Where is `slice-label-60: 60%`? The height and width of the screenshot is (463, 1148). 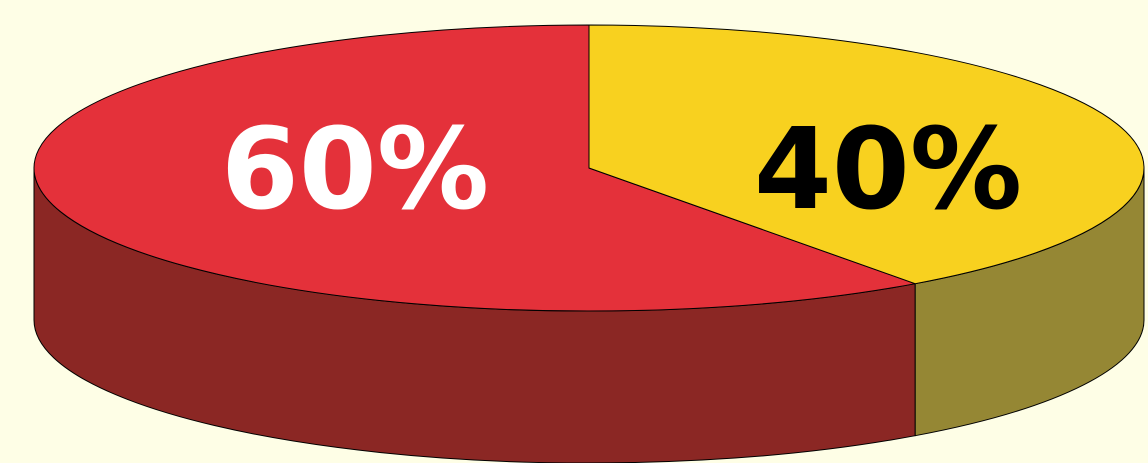
slice-label-60: 60% is located at coordinates (355, 170).